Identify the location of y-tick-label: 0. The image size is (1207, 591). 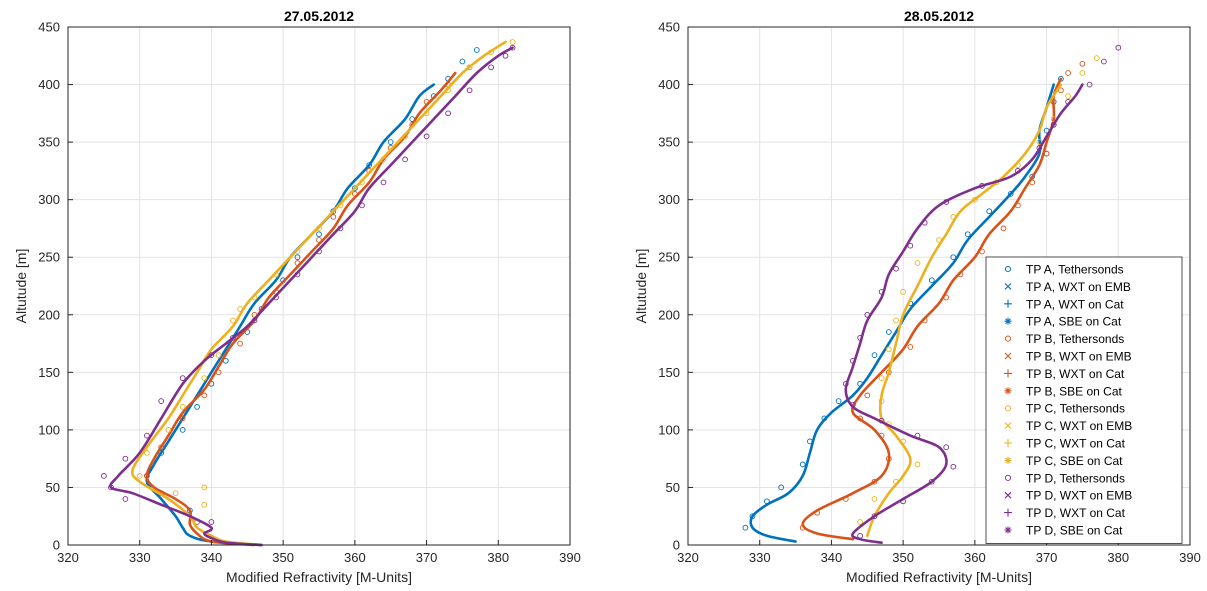
(676, 545).